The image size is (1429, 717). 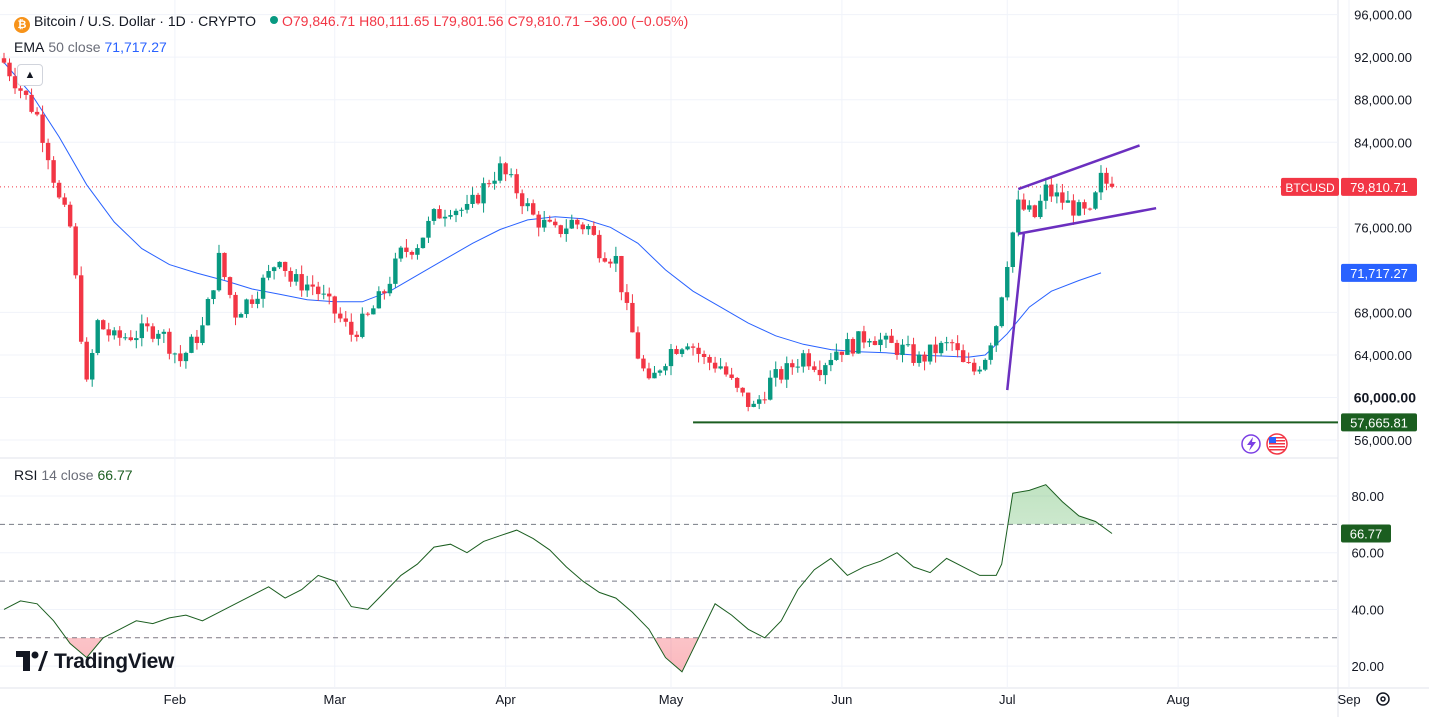 I want to click on channel-lower-line, so click(x=1087, y=220).